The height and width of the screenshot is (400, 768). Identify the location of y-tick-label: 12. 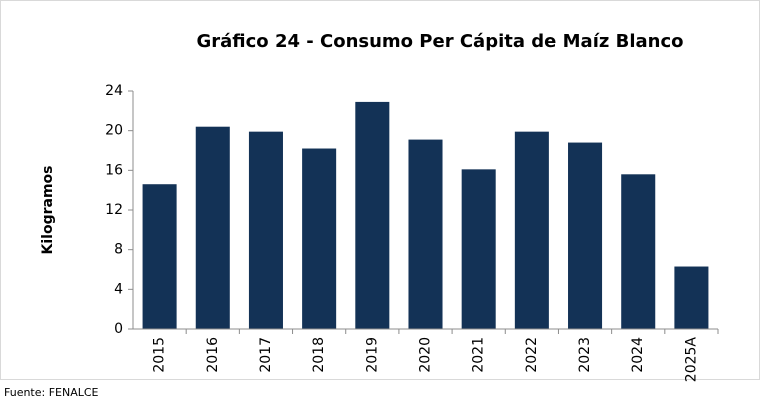
(114, 210).